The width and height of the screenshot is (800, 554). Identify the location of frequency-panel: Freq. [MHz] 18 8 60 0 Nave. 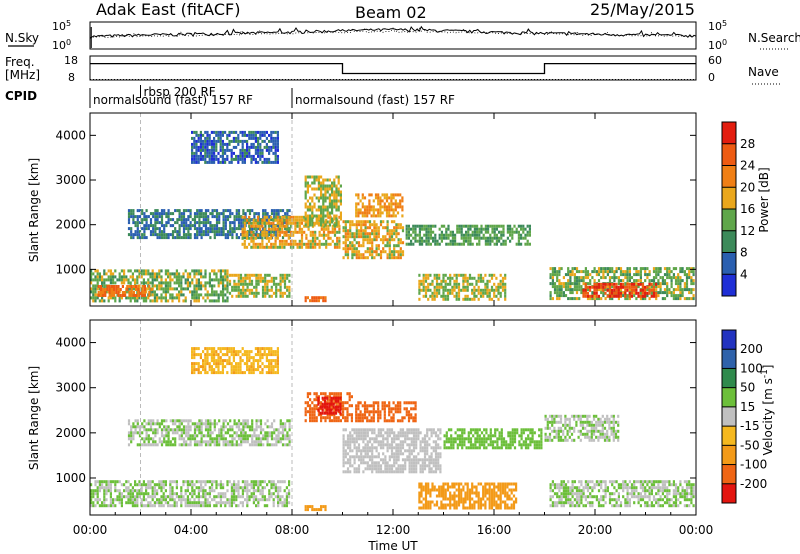
(393, 69).